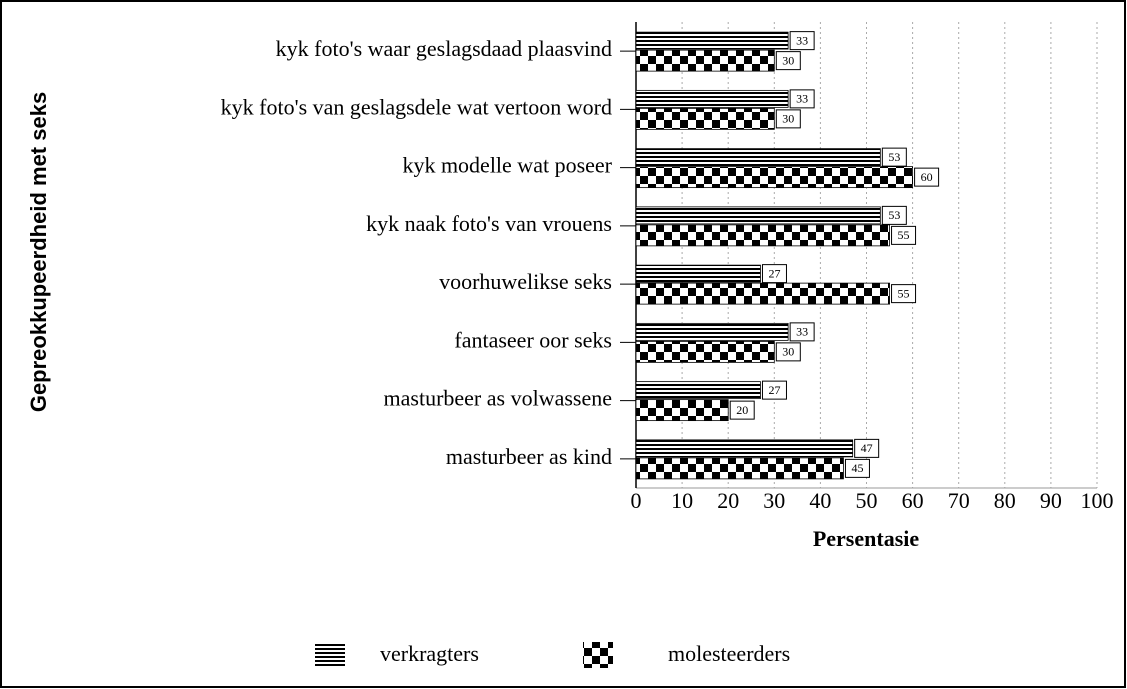 The width and height of the screenshot is (1127, 689). I want to click on y-tick-label: kyk modelle wat poseer, so click(507, 165).